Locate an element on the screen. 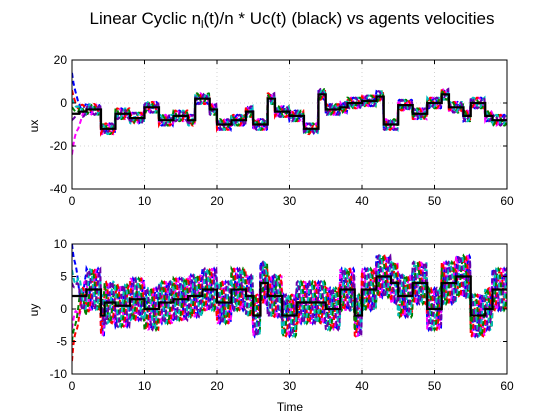 The image size is (560, 420). uy-axis-label: uy is located at coordinates (34, 310).